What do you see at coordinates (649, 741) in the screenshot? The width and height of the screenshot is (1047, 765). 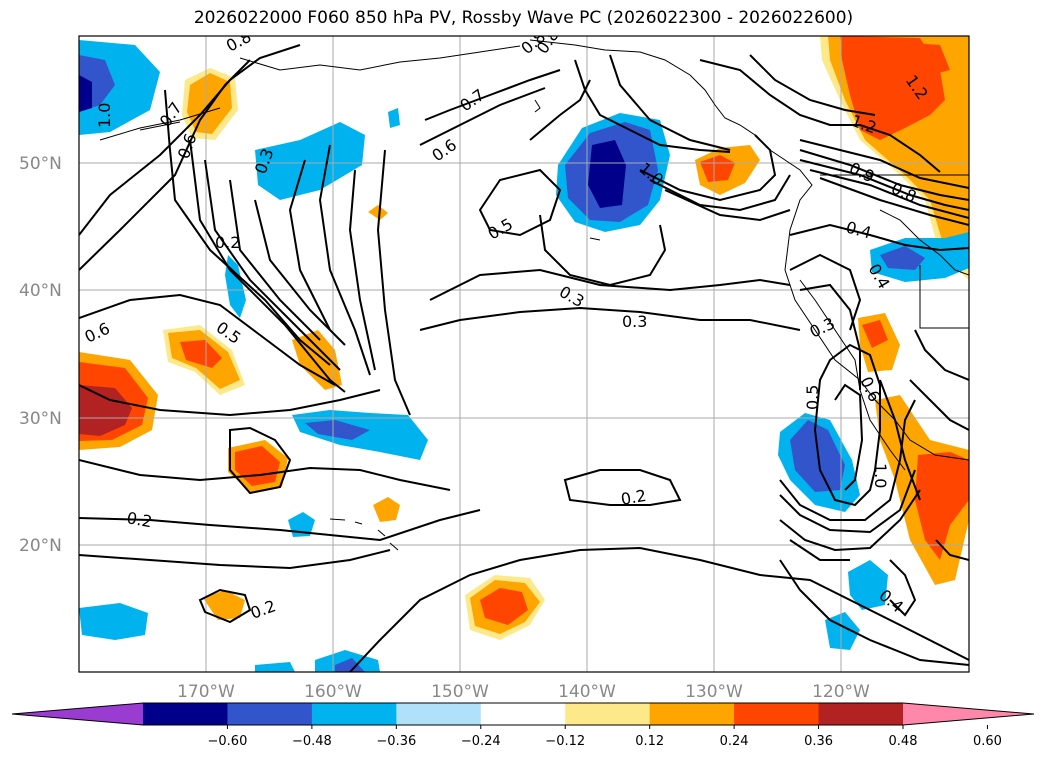 I see `colorbar-tick-label: 0.12` at bounding box center [649, 741].